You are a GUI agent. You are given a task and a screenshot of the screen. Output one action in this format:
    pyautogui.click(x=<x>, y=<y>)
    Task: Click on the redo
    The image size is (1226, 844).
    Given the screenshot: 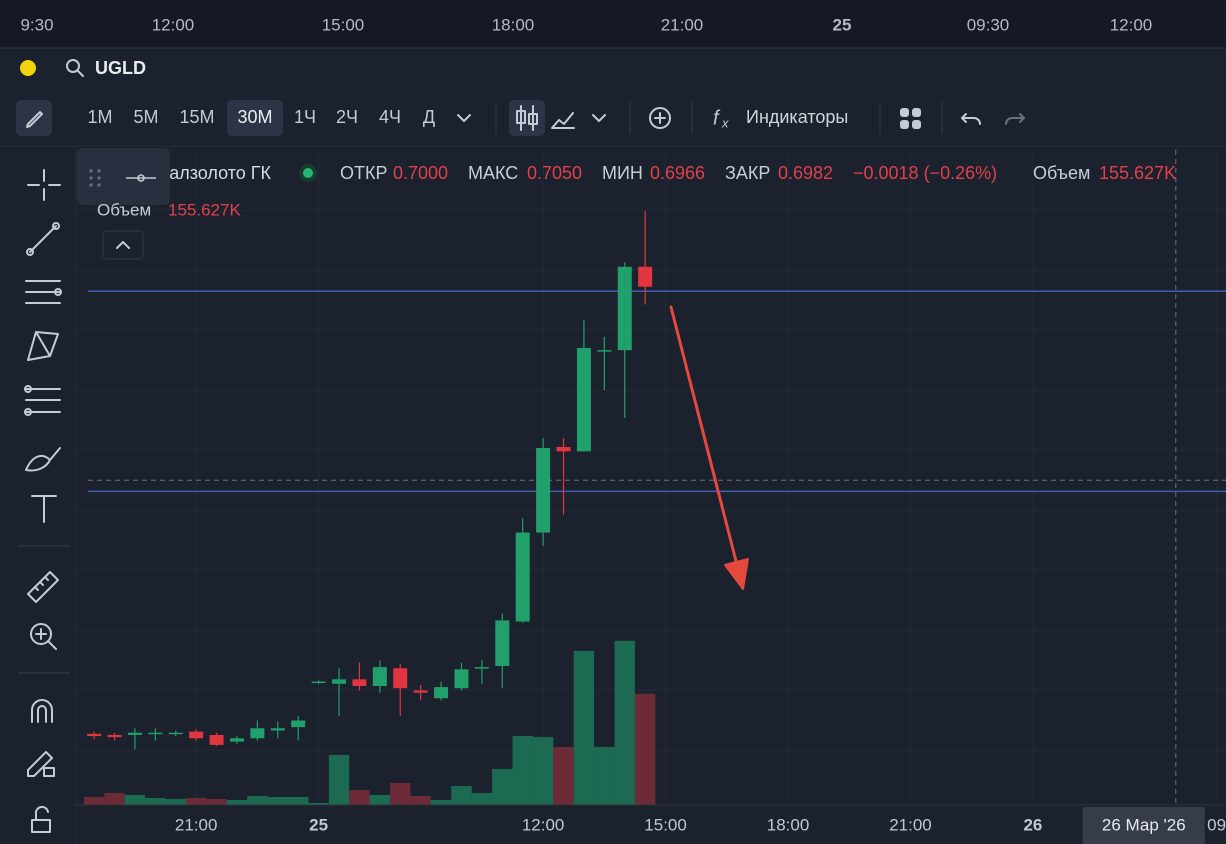 What is the action you would take?
    pyautogui.click(x=1015, y=119)
    